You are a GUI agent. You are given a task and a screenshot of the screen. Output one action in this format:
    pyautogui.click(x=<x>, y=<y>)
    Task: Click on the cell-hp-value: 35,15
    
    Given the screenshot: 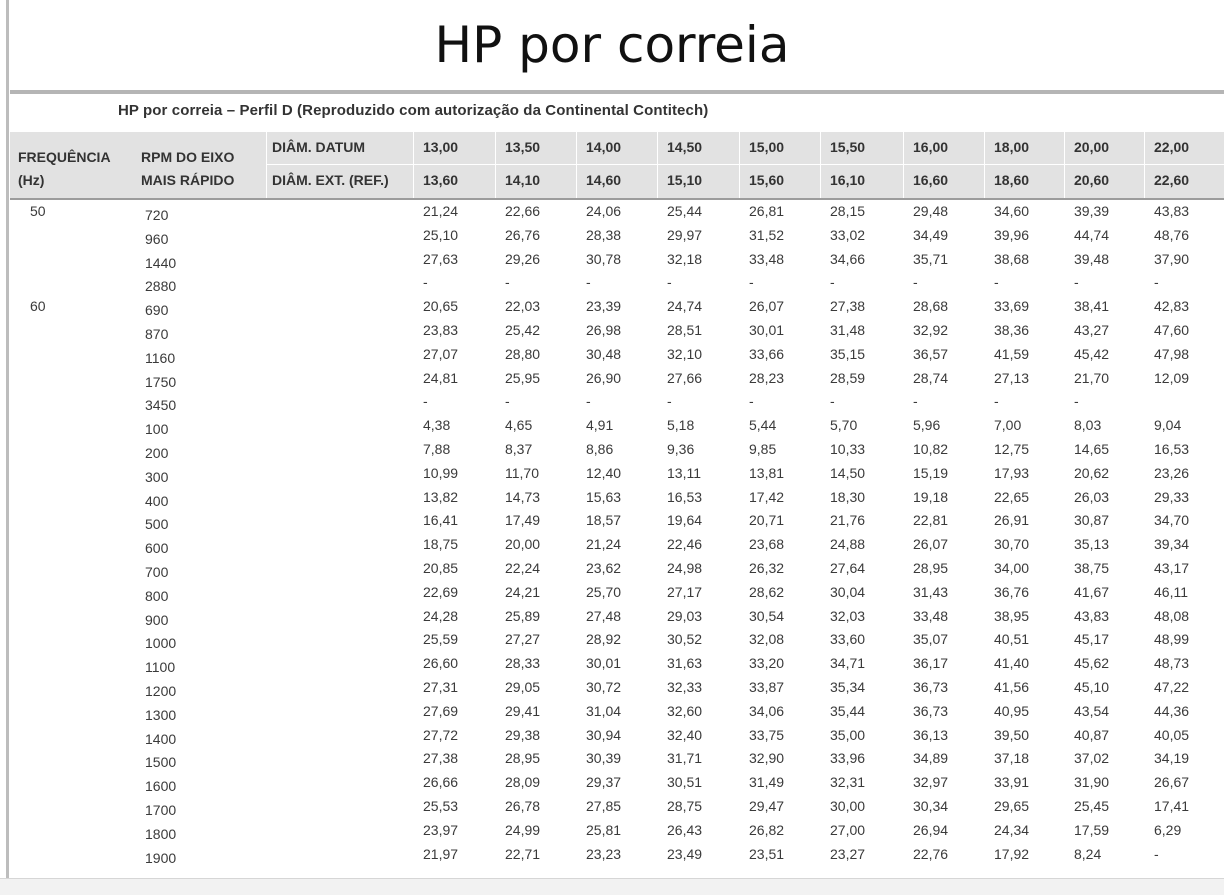 What is the action you would take?
    pyautogui.click(x=848, y=354)
    